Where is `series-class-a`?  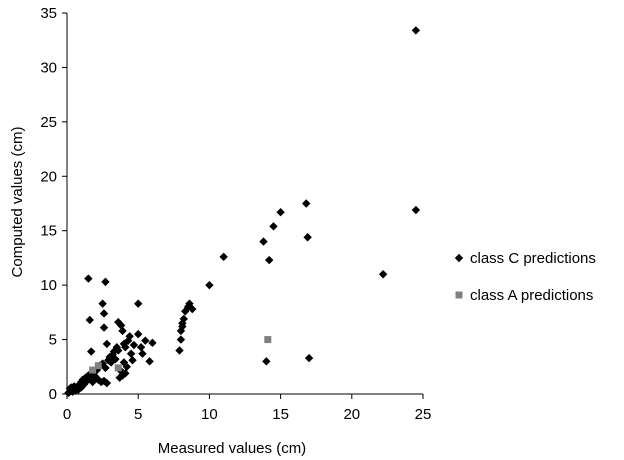
series-class-a is located at coordinates (180, 355).